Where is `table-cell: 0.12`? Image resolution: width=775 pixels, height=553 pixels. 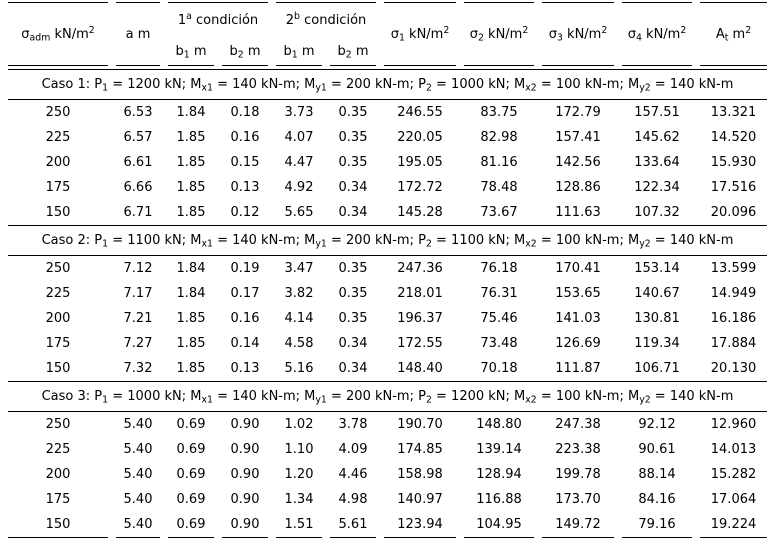
table-cell: 0.12 is located at coordinates (245, 212).